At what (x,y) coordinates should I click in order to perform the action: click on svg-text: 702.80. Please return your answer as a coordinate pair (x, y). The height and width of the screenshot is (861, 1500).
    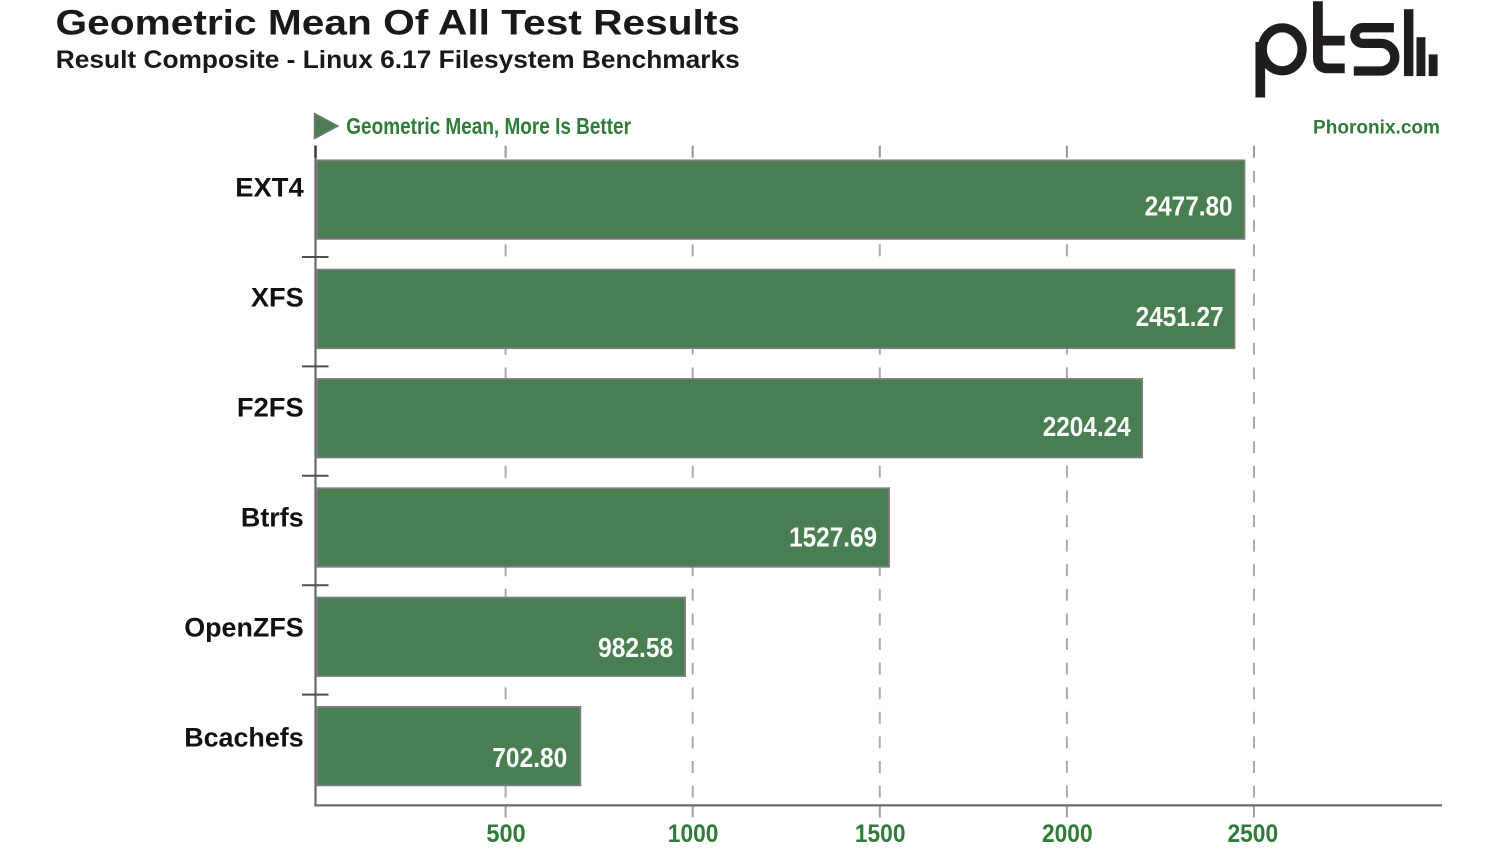
    Looking at the image, I should click on (529, 757).